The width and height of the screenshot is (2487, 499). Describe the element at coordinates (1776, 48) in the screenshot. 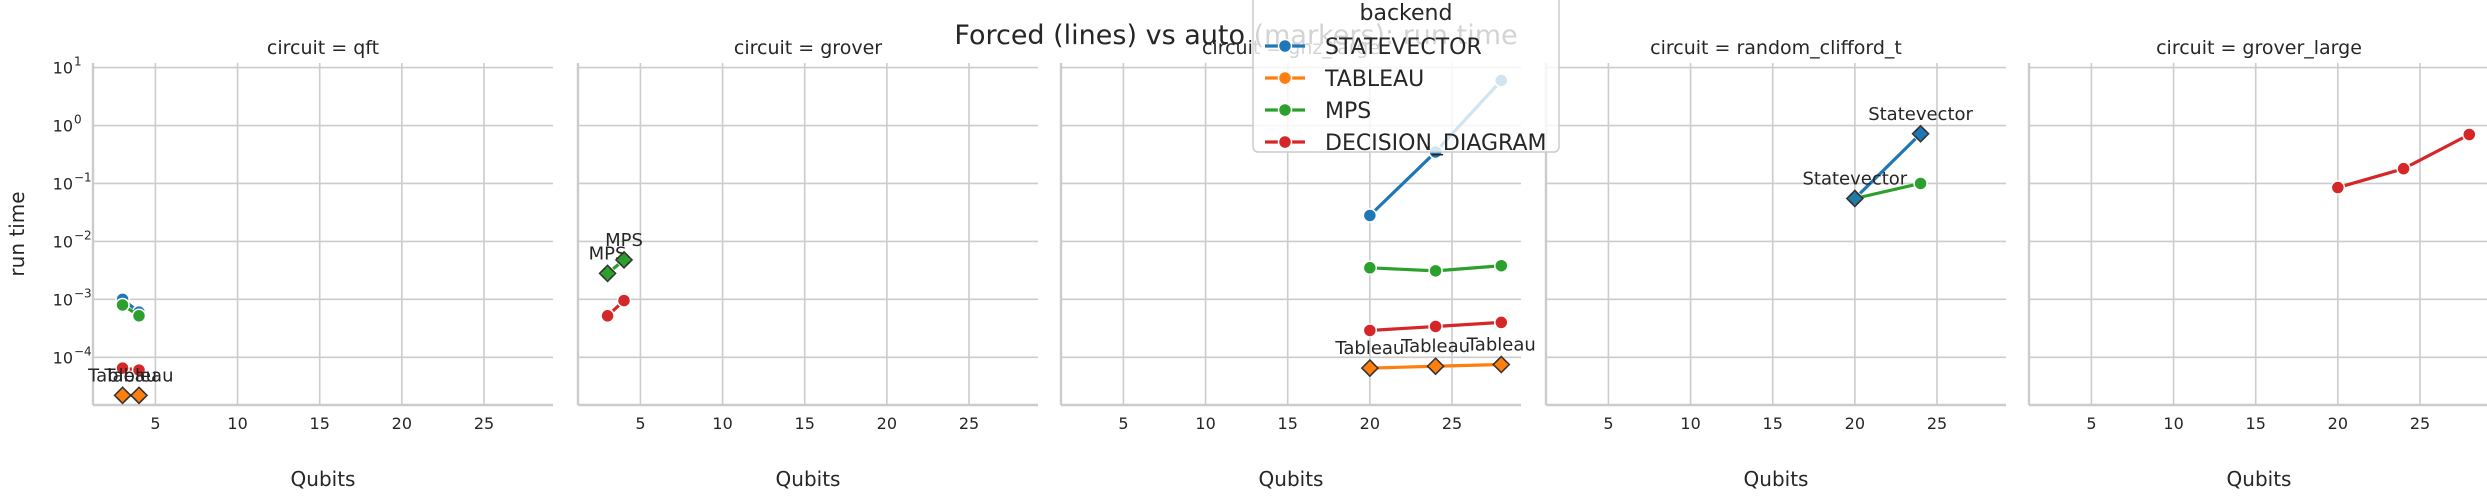

I see `panel-title: circuit = random_clifford_t` at that location.